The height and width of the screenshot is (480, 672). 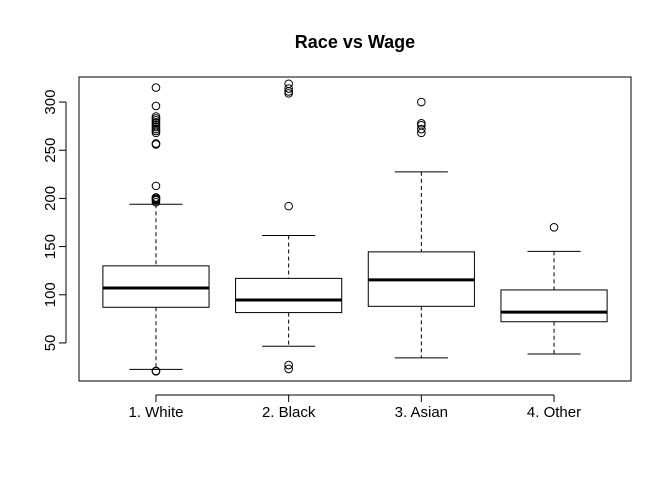 What do you see at coordinates (289, 412) in the screenshot?
I see `x-tick-label: 2. Black` at bounding box center [289, 412].